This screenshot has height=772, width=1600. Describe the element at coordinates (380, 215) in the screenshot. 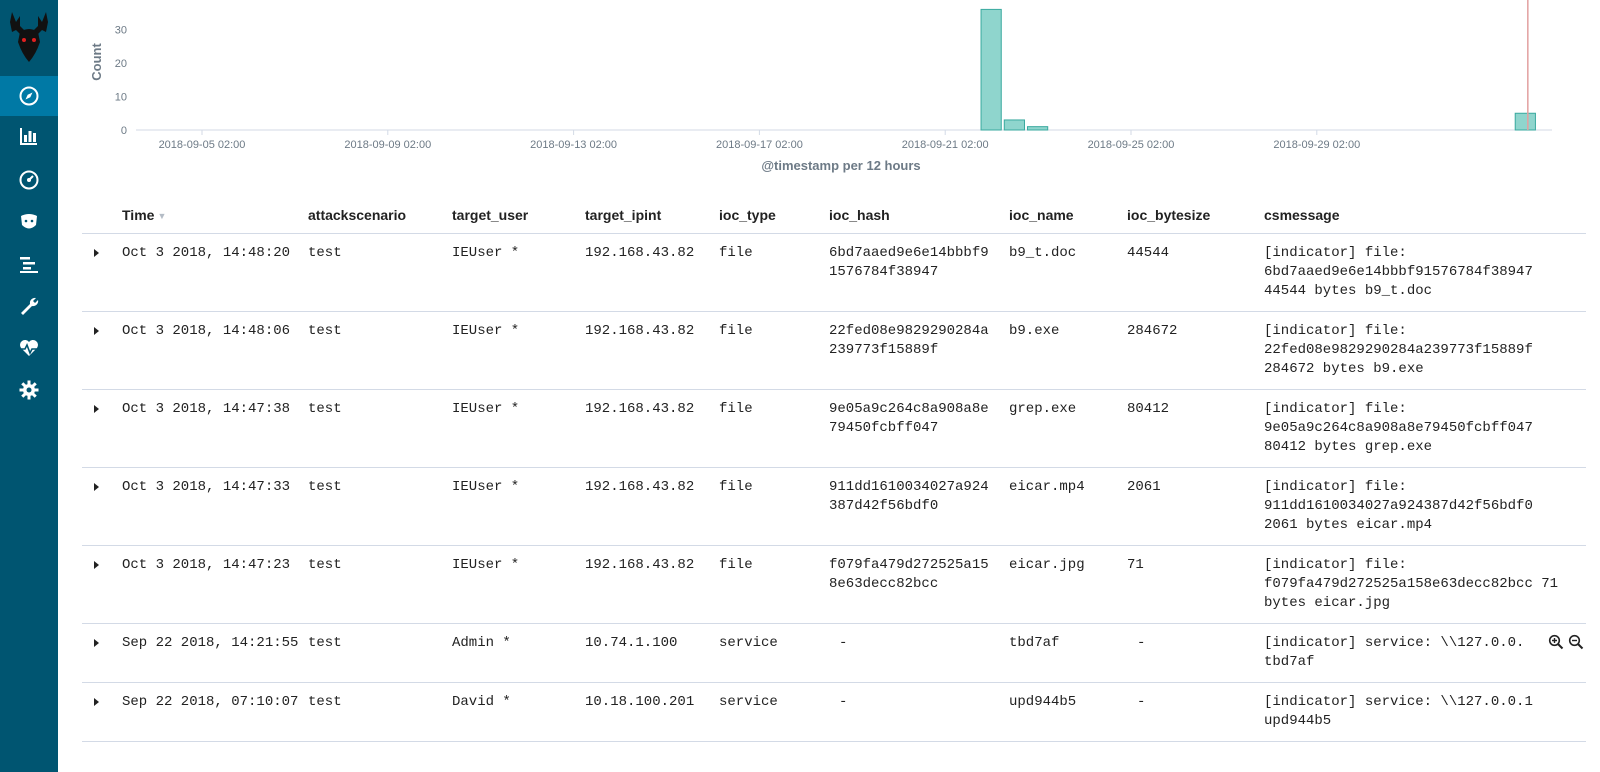

I see `column-header-attackscenario: attackscenario` at that location.